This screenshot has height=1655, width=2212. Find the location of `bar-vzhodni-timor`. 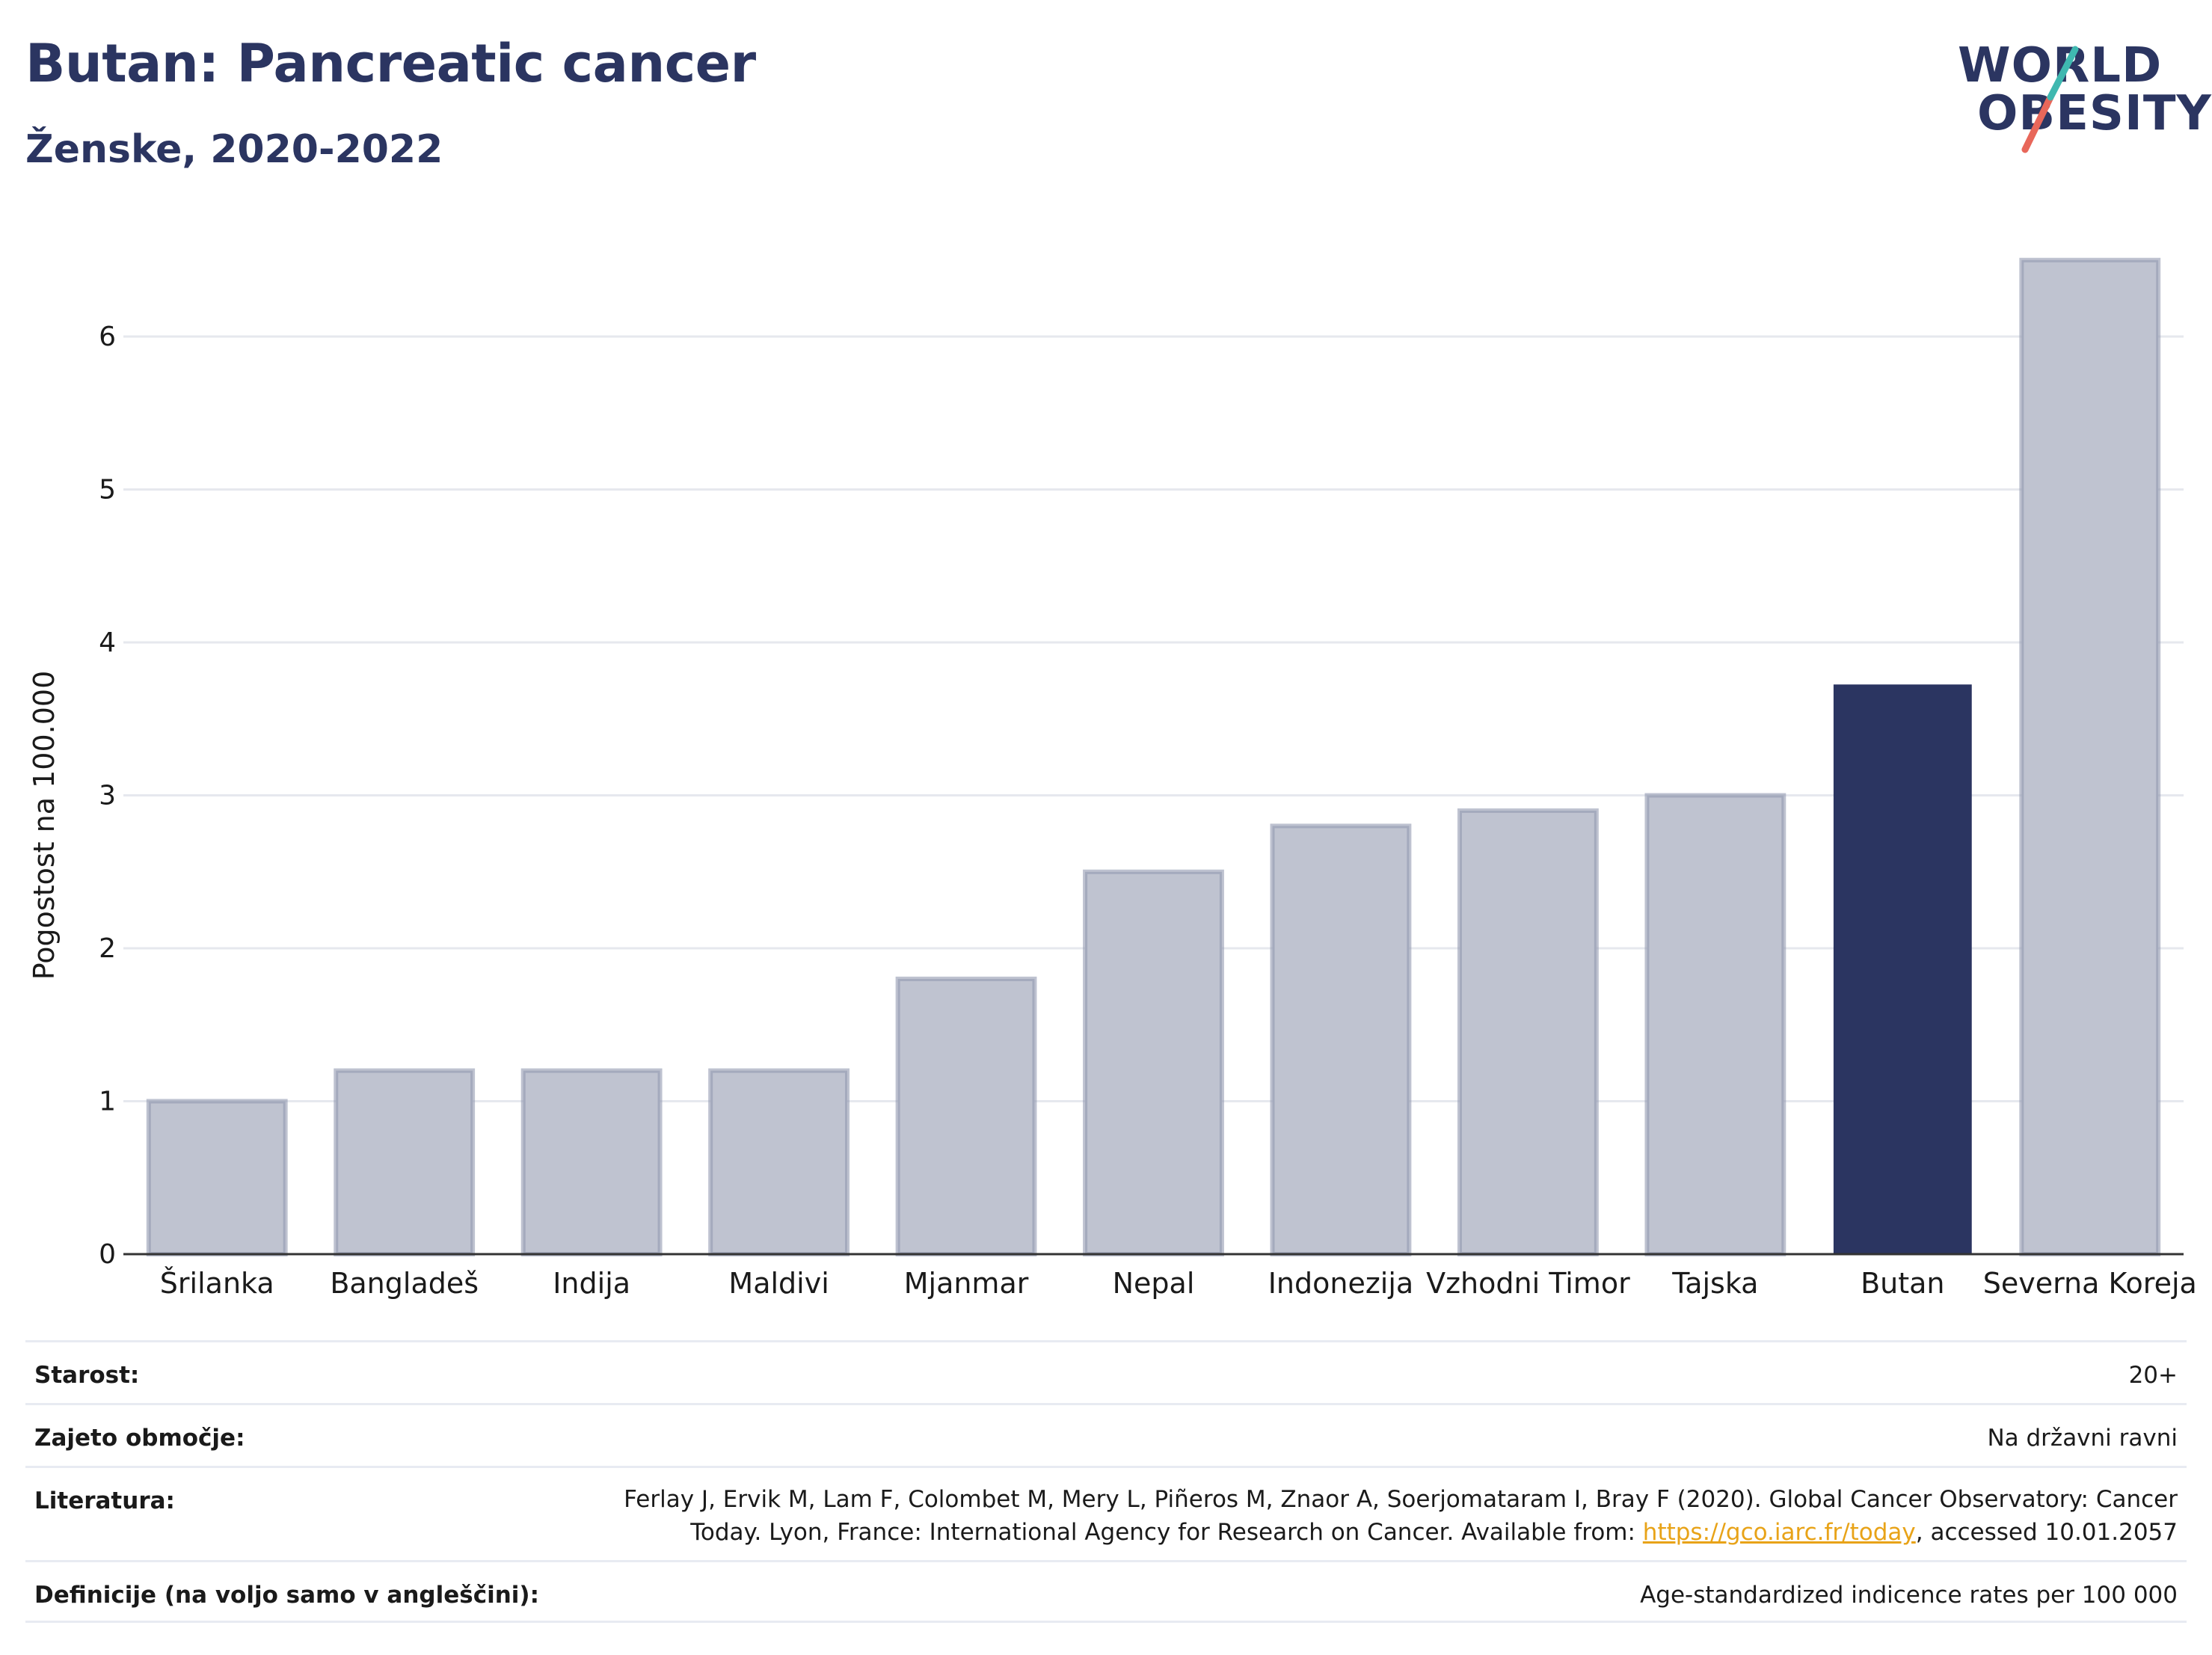

bar-vzhodni-timor is located at coordinates (1528, 1032).